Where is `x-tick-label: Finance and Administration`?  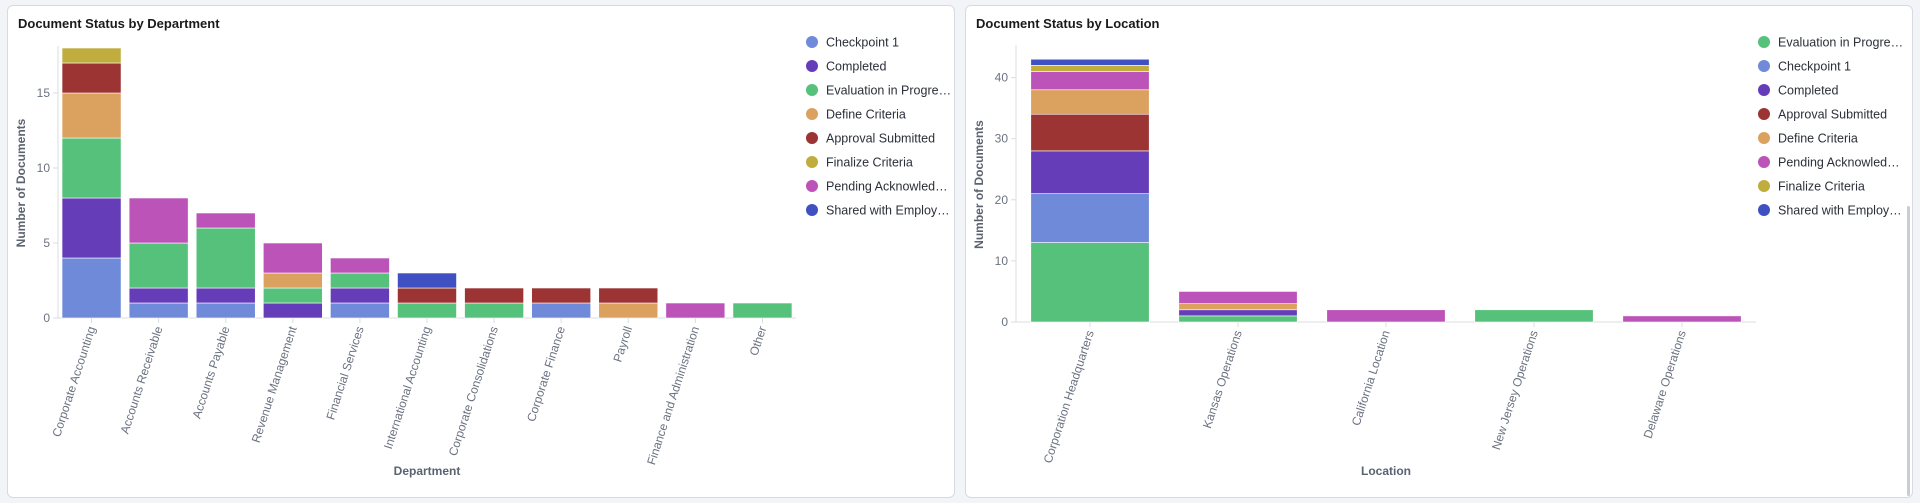
x-tick-label: Finance and Administration is located at coordinates (673, 396).